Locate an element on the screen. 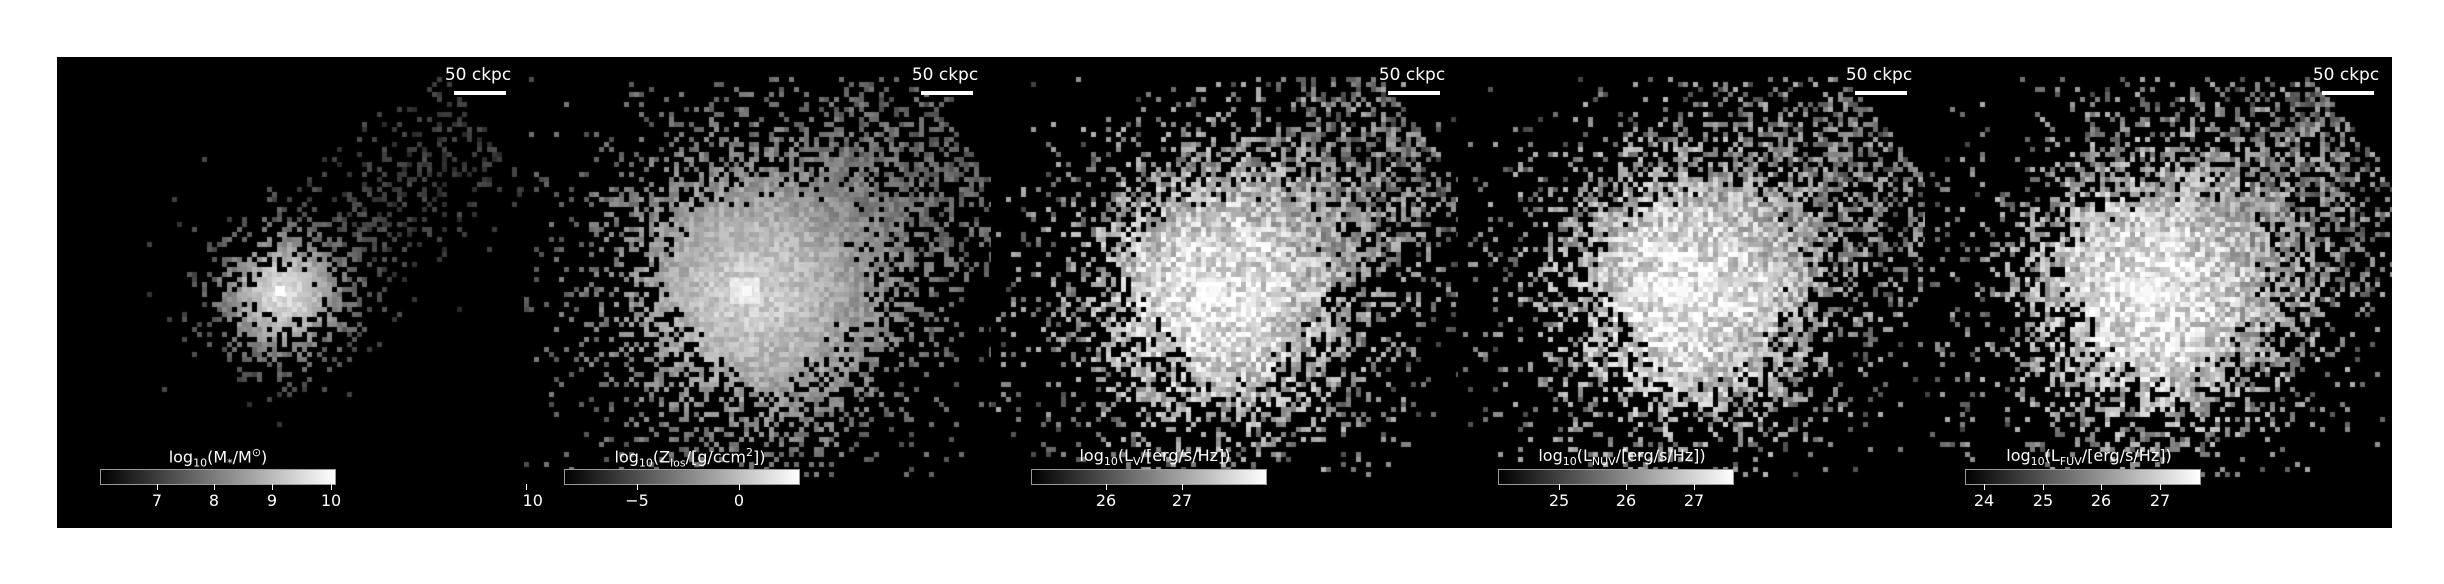 The height and width of the screenshot is (584, 2444). colorbar-tick-label: 9 is located at coordinates (272, 500).